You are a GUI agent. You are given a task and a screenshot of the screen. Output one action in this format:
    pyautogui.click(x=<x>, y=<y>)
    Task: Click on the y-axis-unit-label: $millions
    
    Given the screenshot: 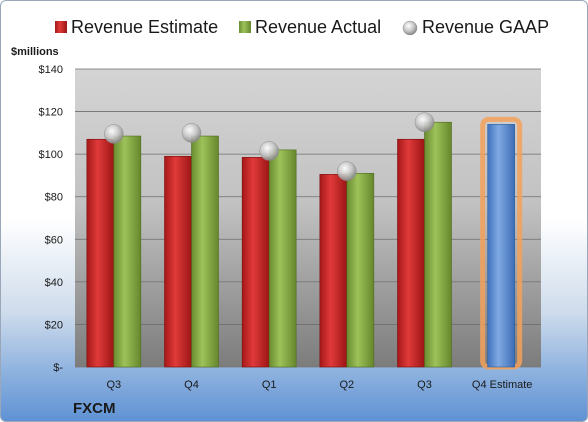 What is the action you would take?
    pyautogui.click(x=35, y=52)
    